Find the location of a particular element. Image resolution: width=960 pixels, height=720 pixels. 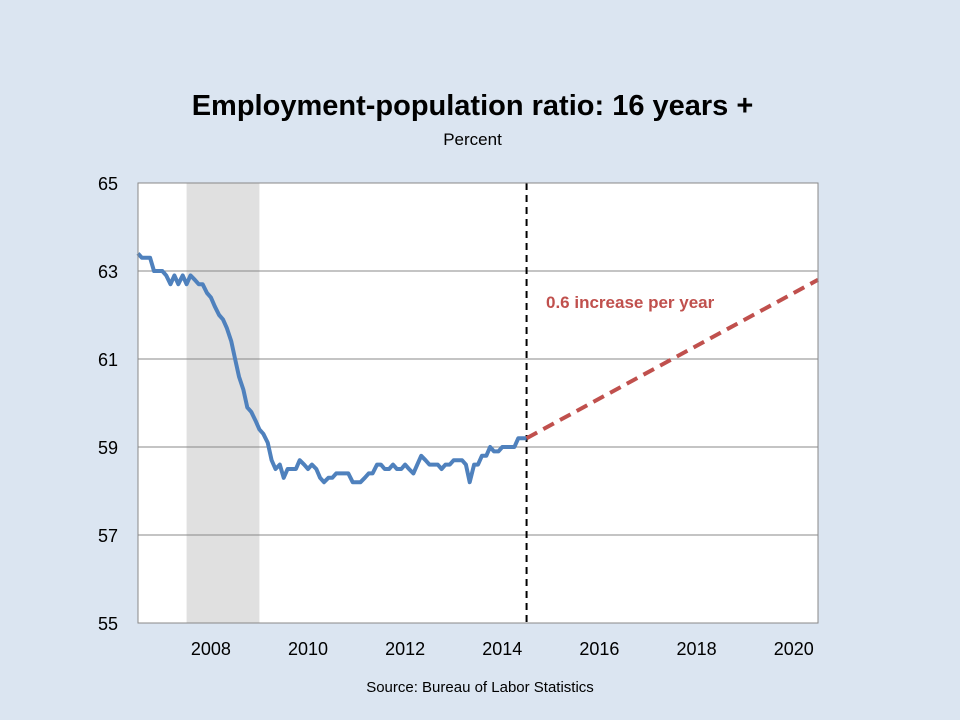

y-tick-label: 61 is located at coordinates (108, 360).